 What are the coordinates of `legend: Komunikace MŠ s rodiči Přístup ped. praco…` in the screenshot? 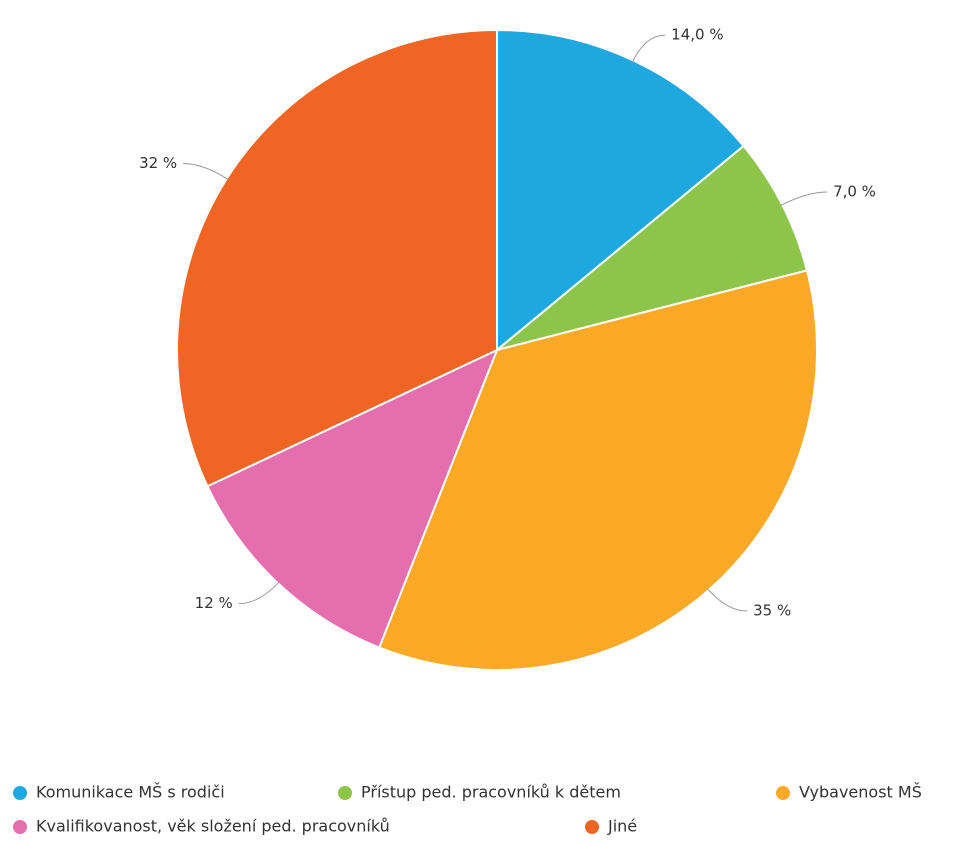 It's located at (467, 809).